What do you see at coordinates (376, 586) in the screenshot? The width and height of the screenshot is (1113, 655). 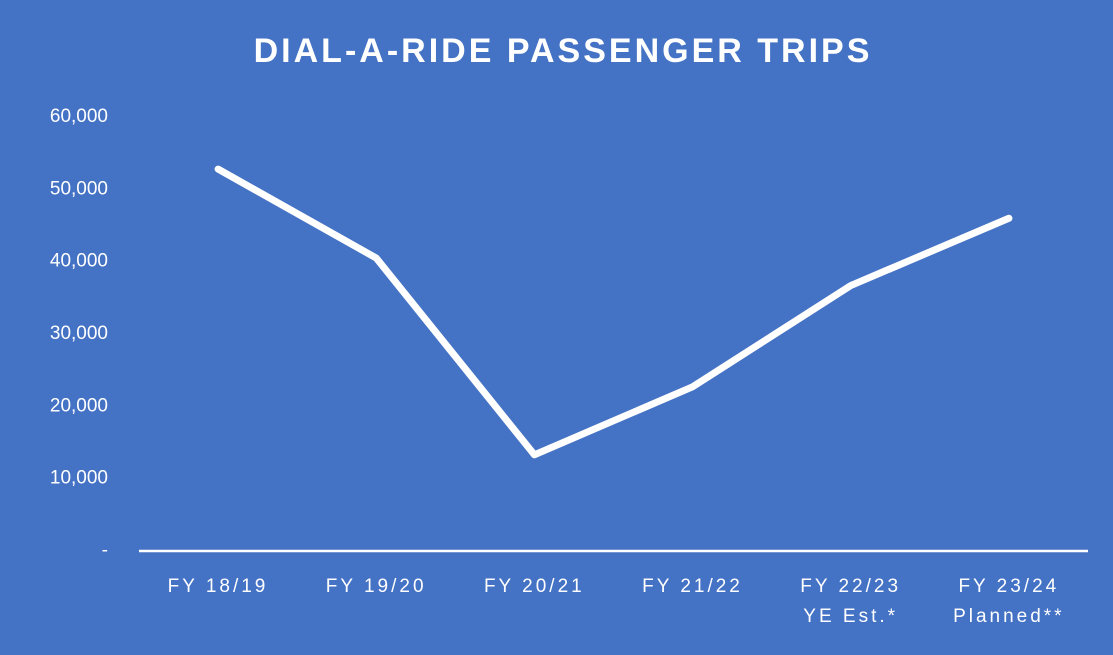 I see `x-tick-label: FY 19/20` at bounding box center [376, 586].